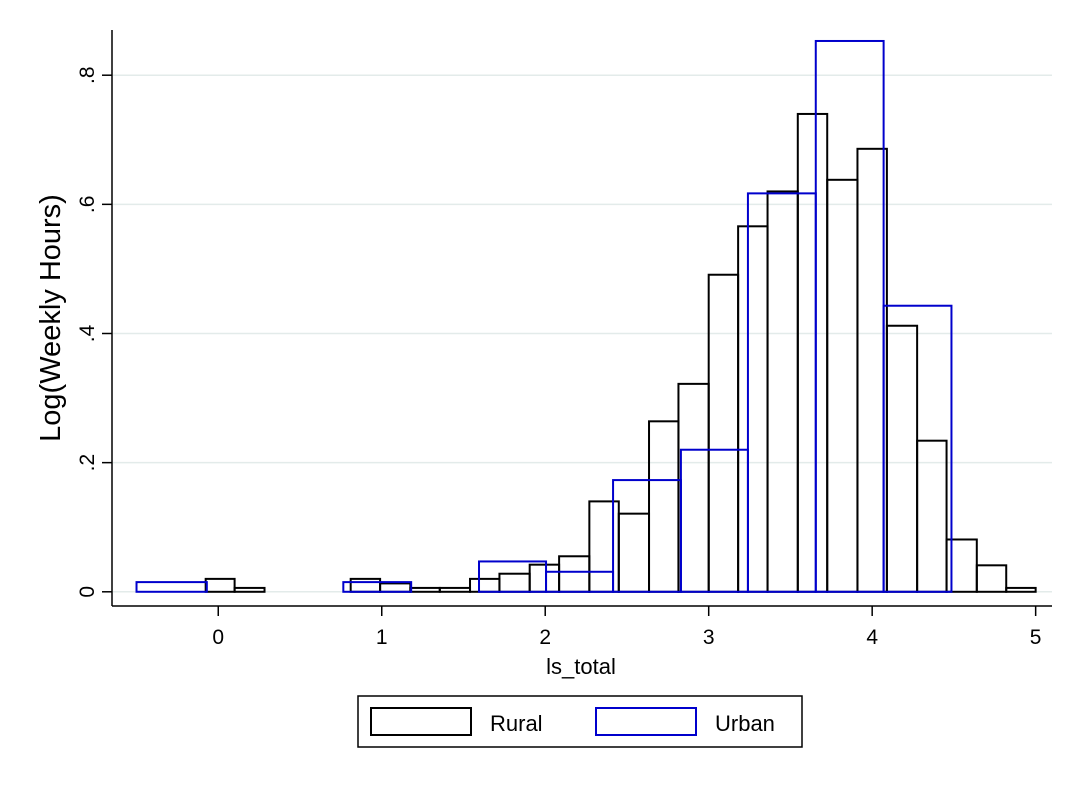 Image resolution: width=1080 pixels, height=785 pixels. What do you see at coordinates (382, 637) in the screenshot?
I see `x-tick-label-1: 1` at bounding box center [382, 637].